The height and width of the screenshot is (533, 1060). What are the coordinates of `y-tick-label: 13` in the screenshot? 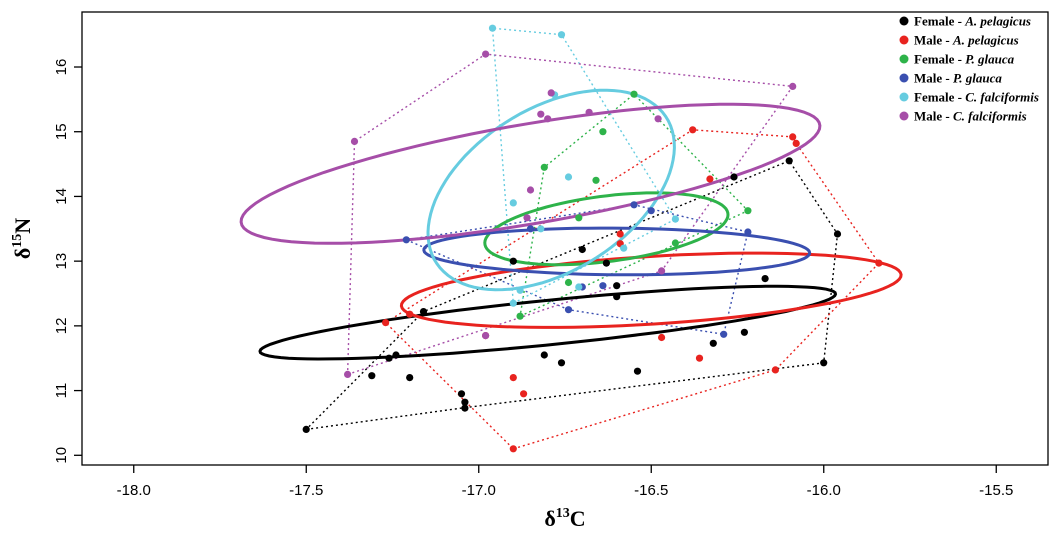 It's located at (61, 261).